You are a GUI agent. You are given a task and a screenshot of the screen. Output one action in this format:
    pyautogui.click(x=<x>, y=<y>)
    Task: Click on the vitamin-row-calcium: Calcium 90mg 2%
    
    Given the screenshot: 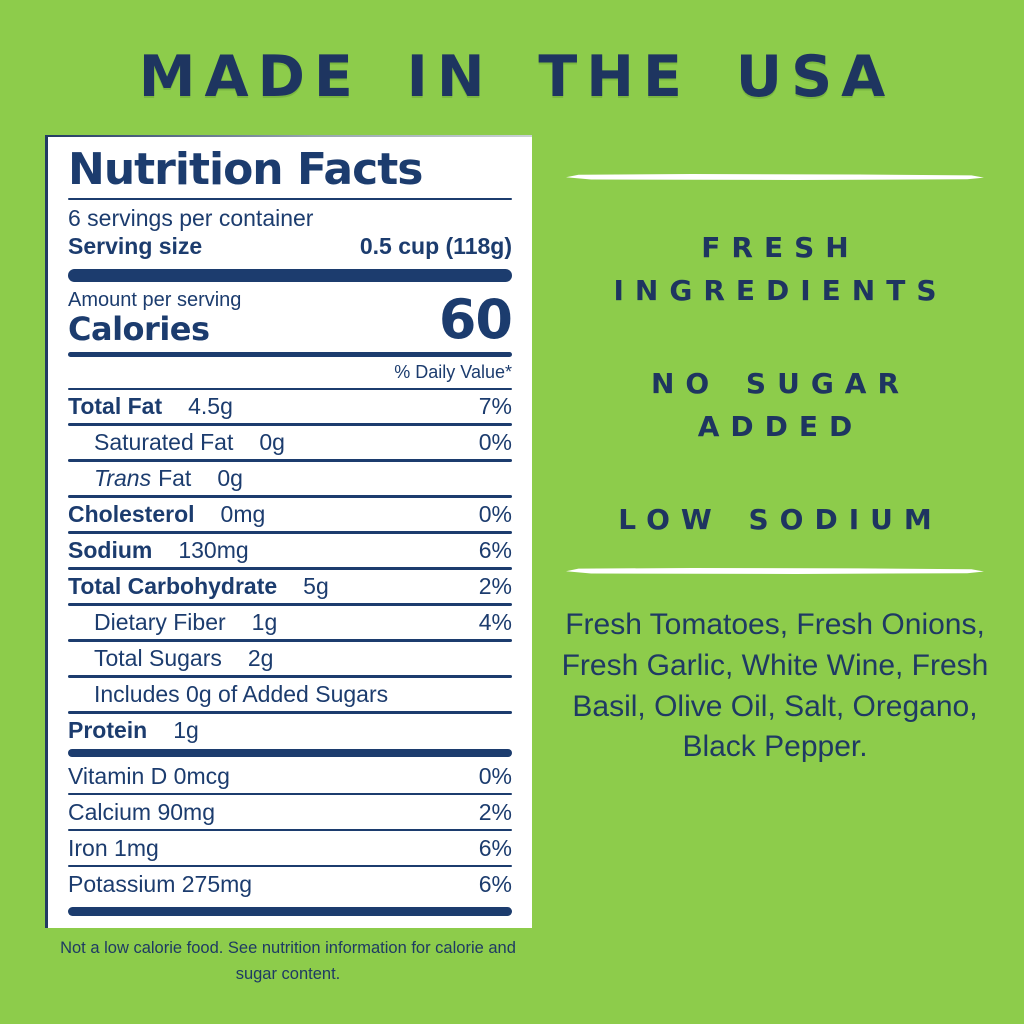 What is the action you would take?
    pyautogui.click(x=290, y=811)
    